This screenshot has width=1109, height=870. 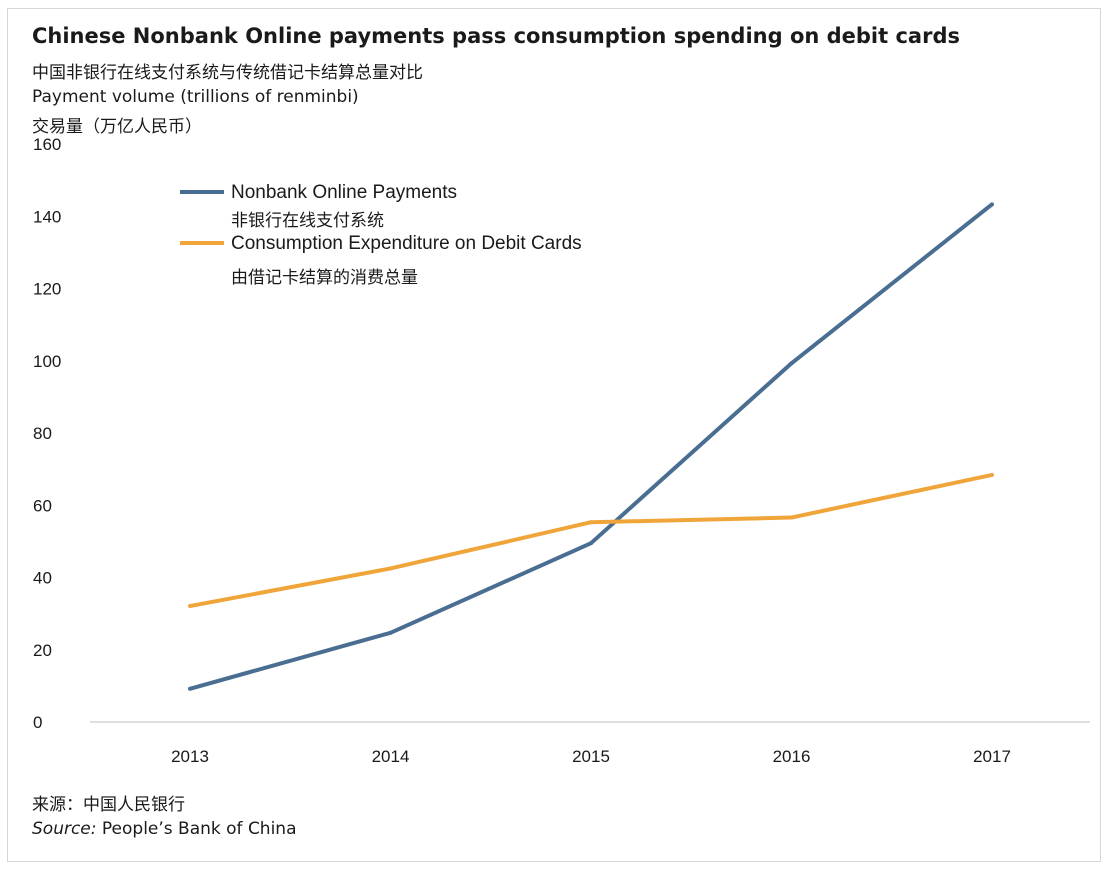 I want to click on data-point-nonbank-2013, so click(x=190, y=688).